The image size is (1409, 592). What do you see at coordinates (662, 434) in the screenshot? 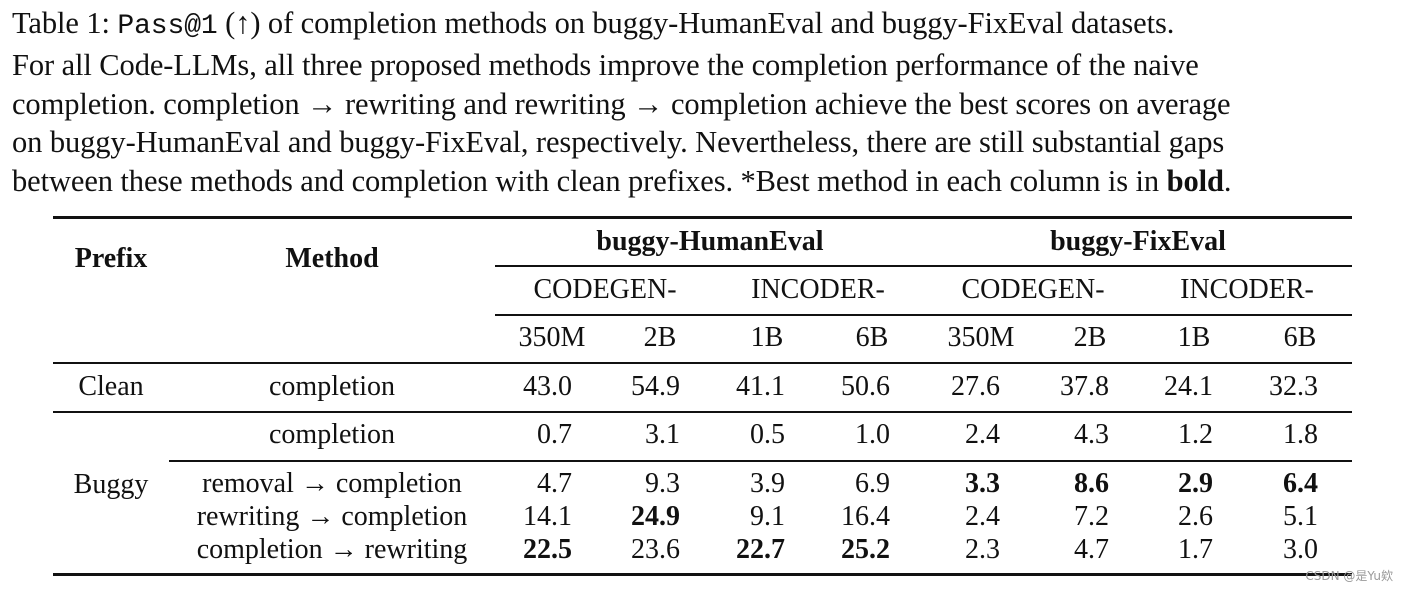
I see `table-cell: 3.1` at bounding box center [662, 434].